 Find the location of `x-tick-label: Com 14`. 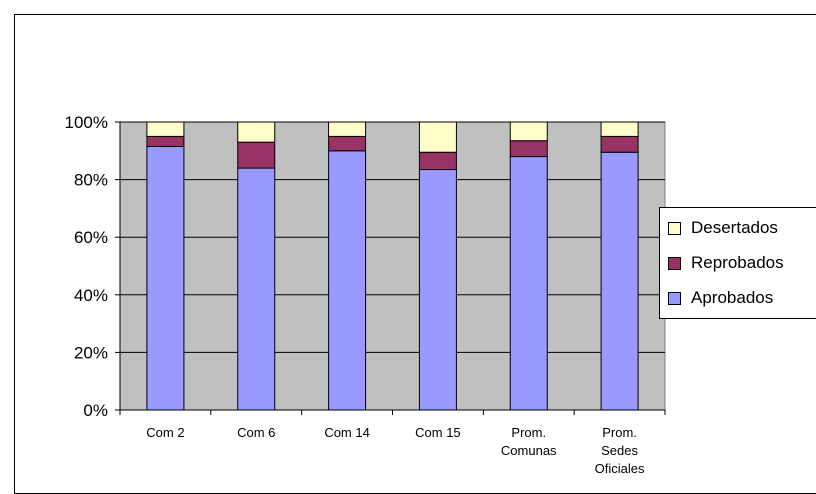

x-tick-label: Com 14 is located at coordinates (347, 432).